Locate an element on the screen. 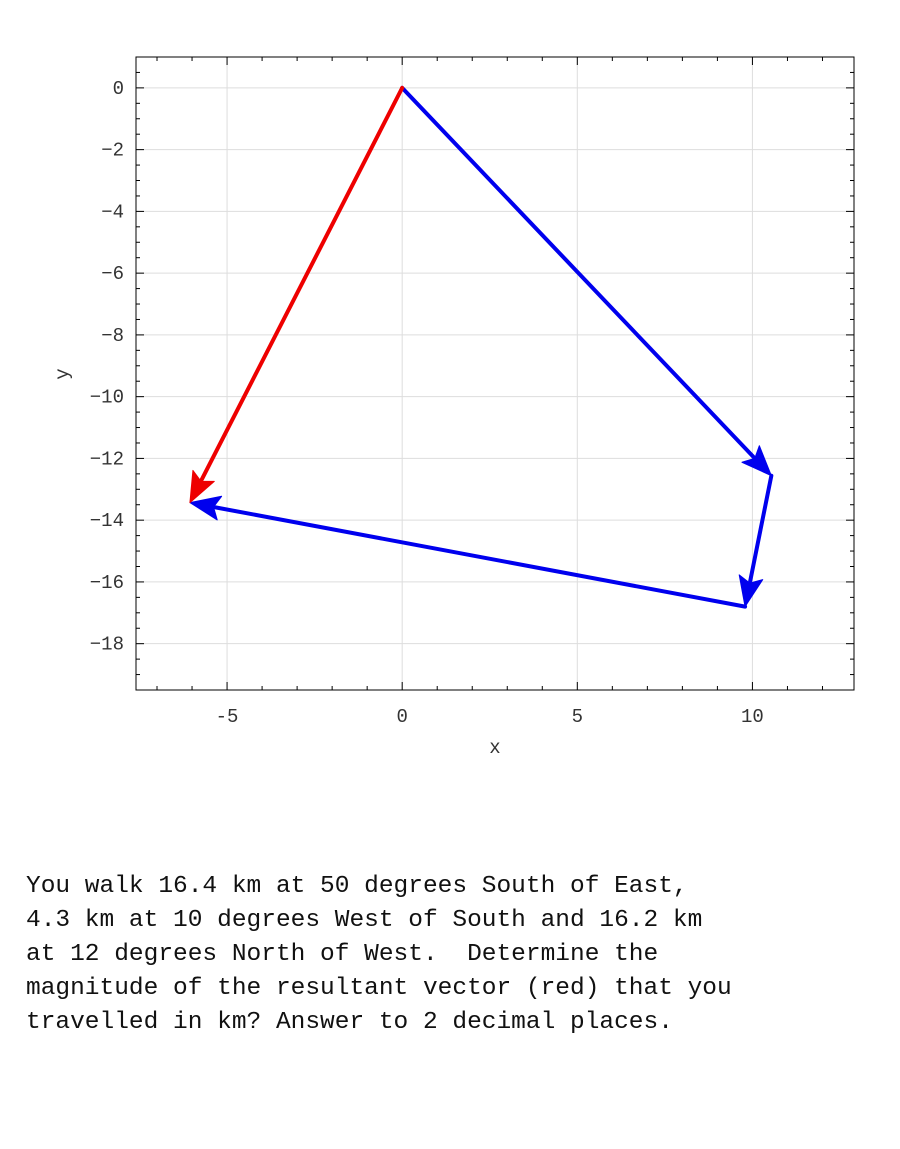 The image size is (900, 1149). x-tick-label: 10 is located at coordinates (752, 717).